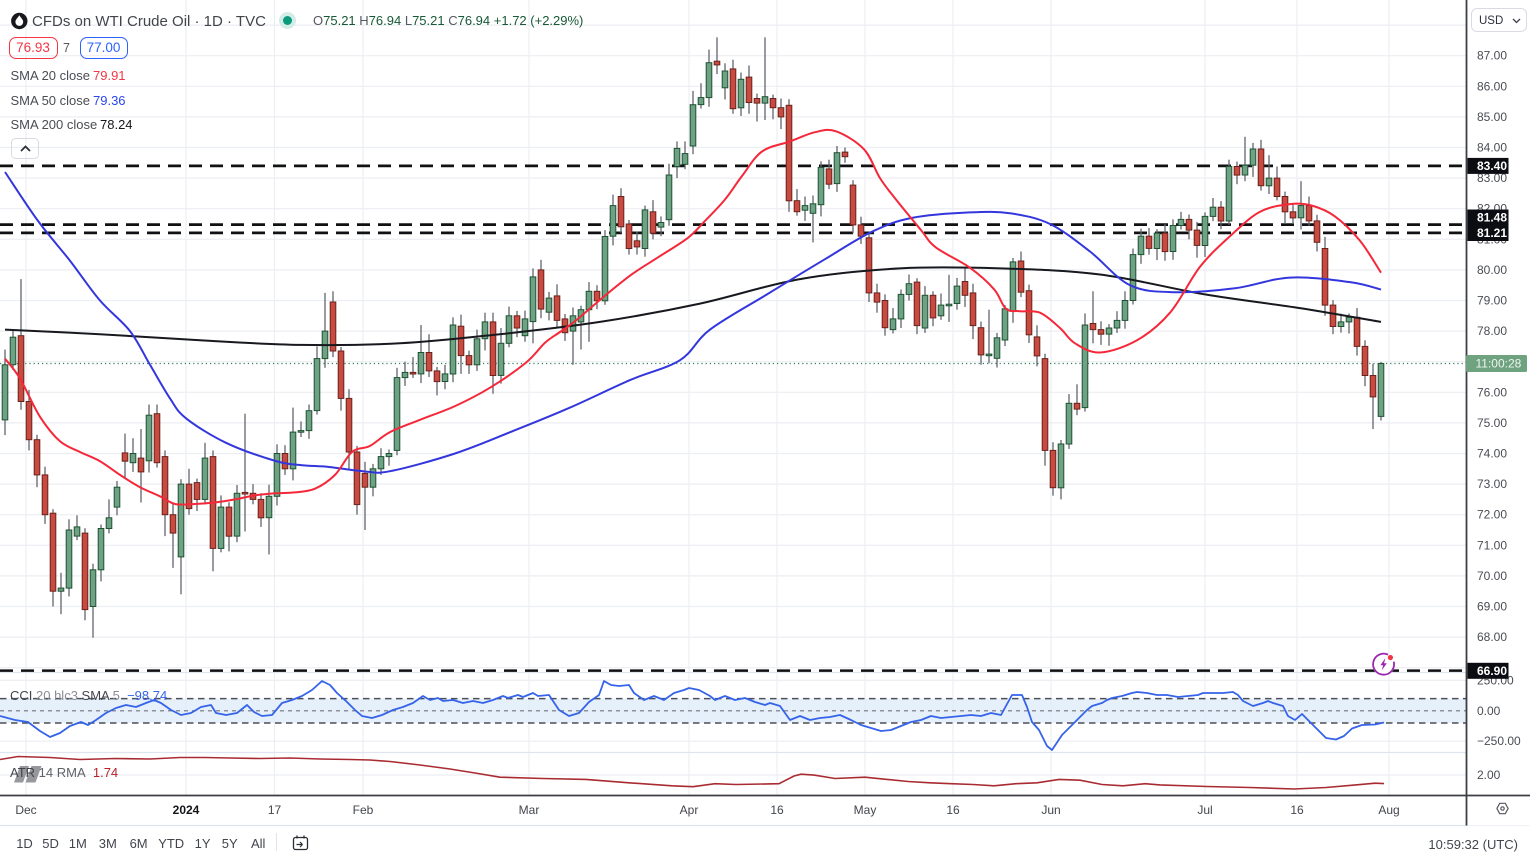 Image resolution: width=1530 pixels, height=858 pixels. What do you see at coordinates (1492, 637) in the screenshot?
I see `svg-text: 68.00` at bounding box center [1492, 637].